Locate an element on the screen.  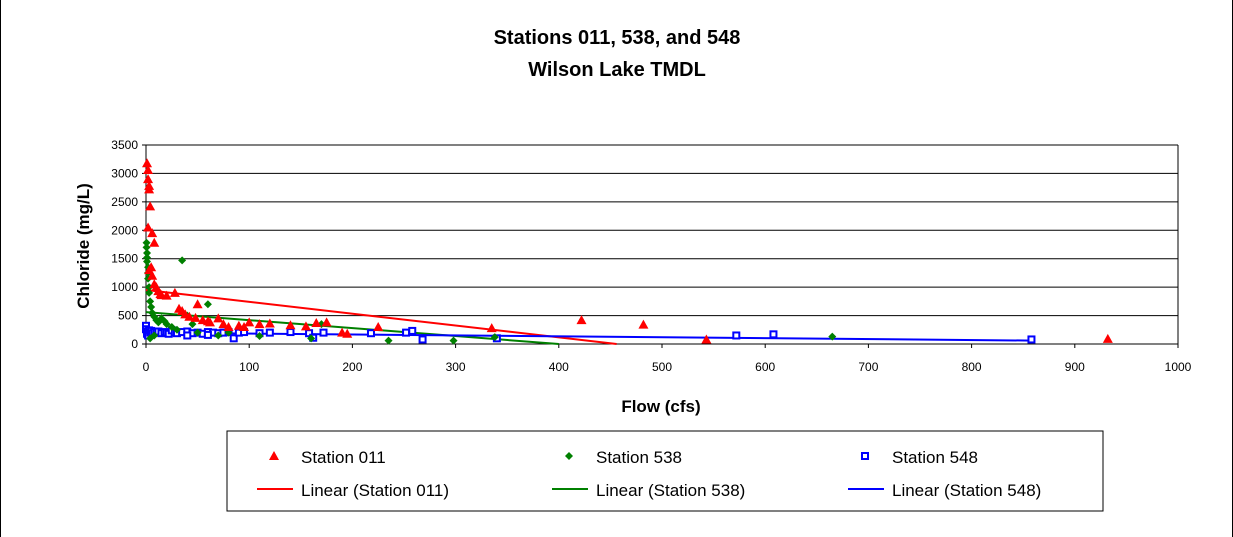
y-tick-label: 1000 is located at coordinates (124, 287).